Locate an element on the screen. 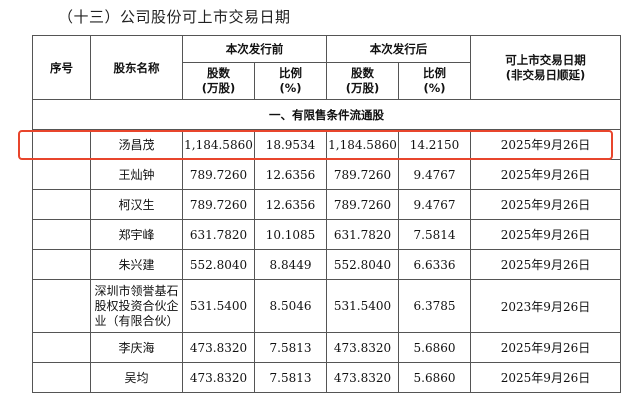 This screenshot has width=624, height=403. col-header-name: 股东名称 is located at coordinates (136, 67).